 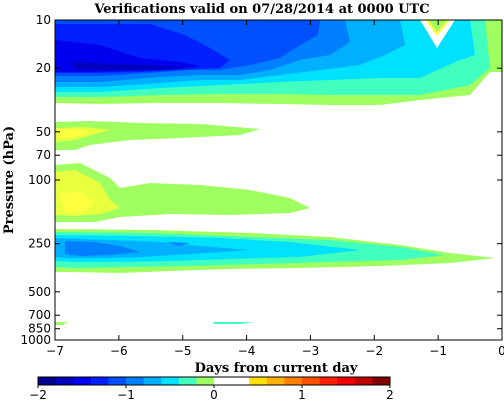 I want to click on y-tick-label: 1000, so click(x=35, y=340).